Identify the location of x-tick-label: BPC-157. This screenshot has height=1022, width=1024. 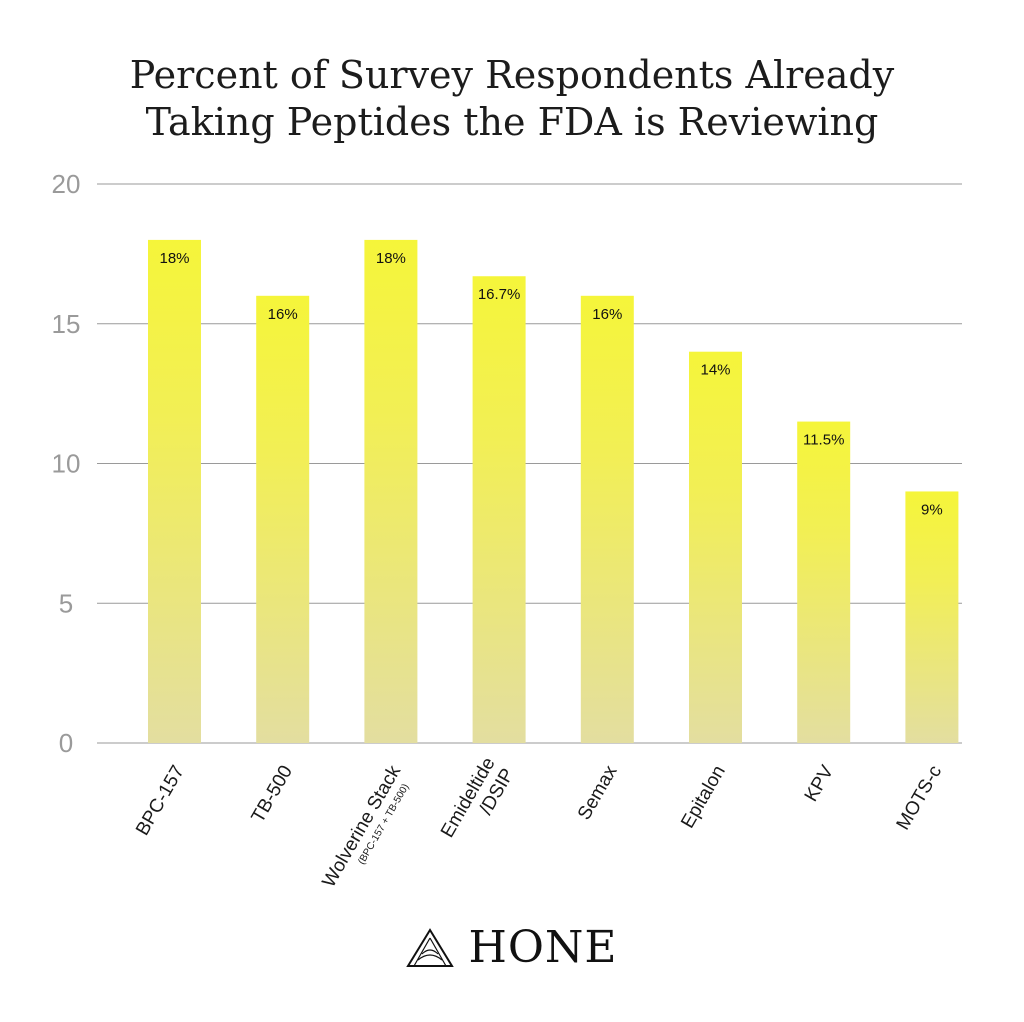
(160, 800).